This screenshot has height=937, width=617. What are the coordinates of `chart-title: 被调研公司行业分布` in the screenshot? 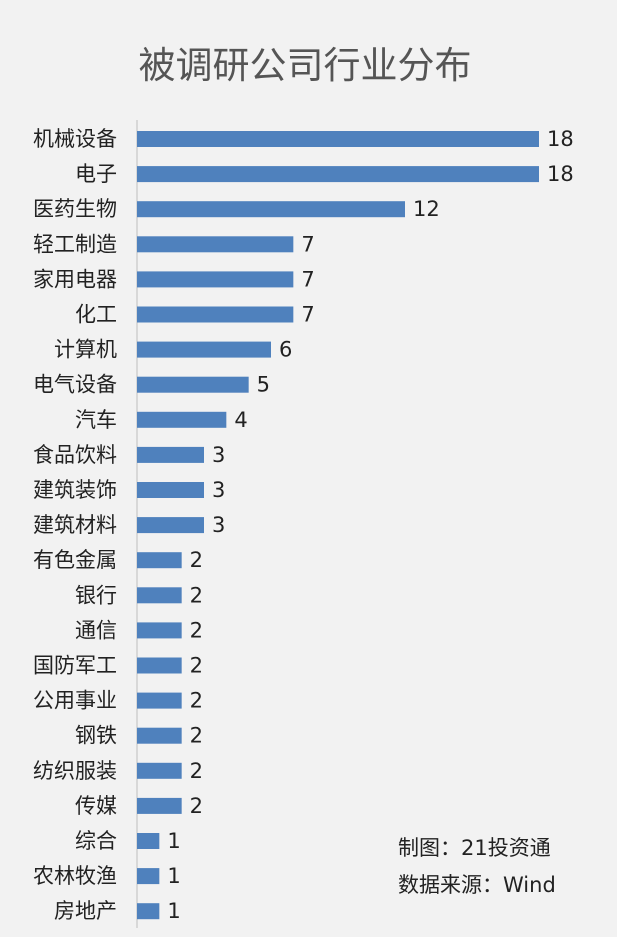 It's located at (305, 65).